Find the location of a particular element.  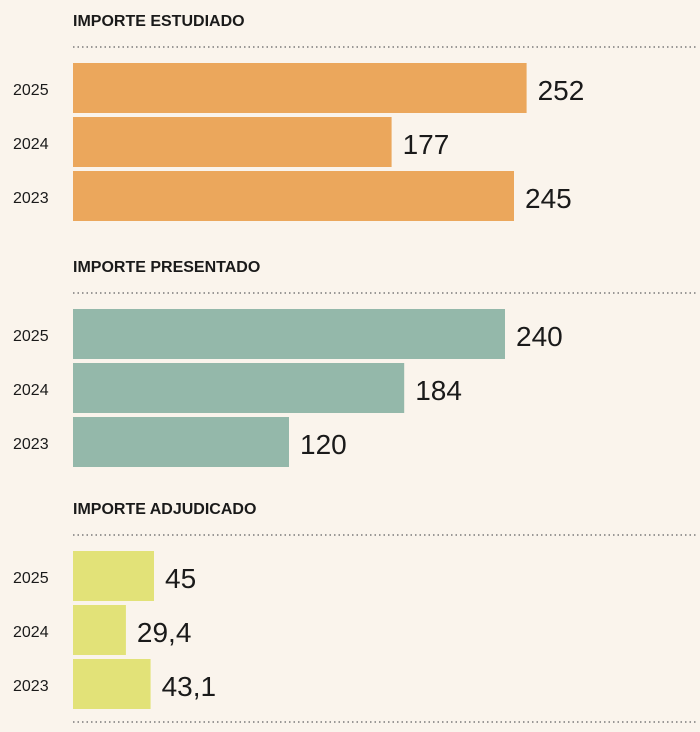

section-title: IMPORTE ADJUDICADO is located at coordinates (164, 509).